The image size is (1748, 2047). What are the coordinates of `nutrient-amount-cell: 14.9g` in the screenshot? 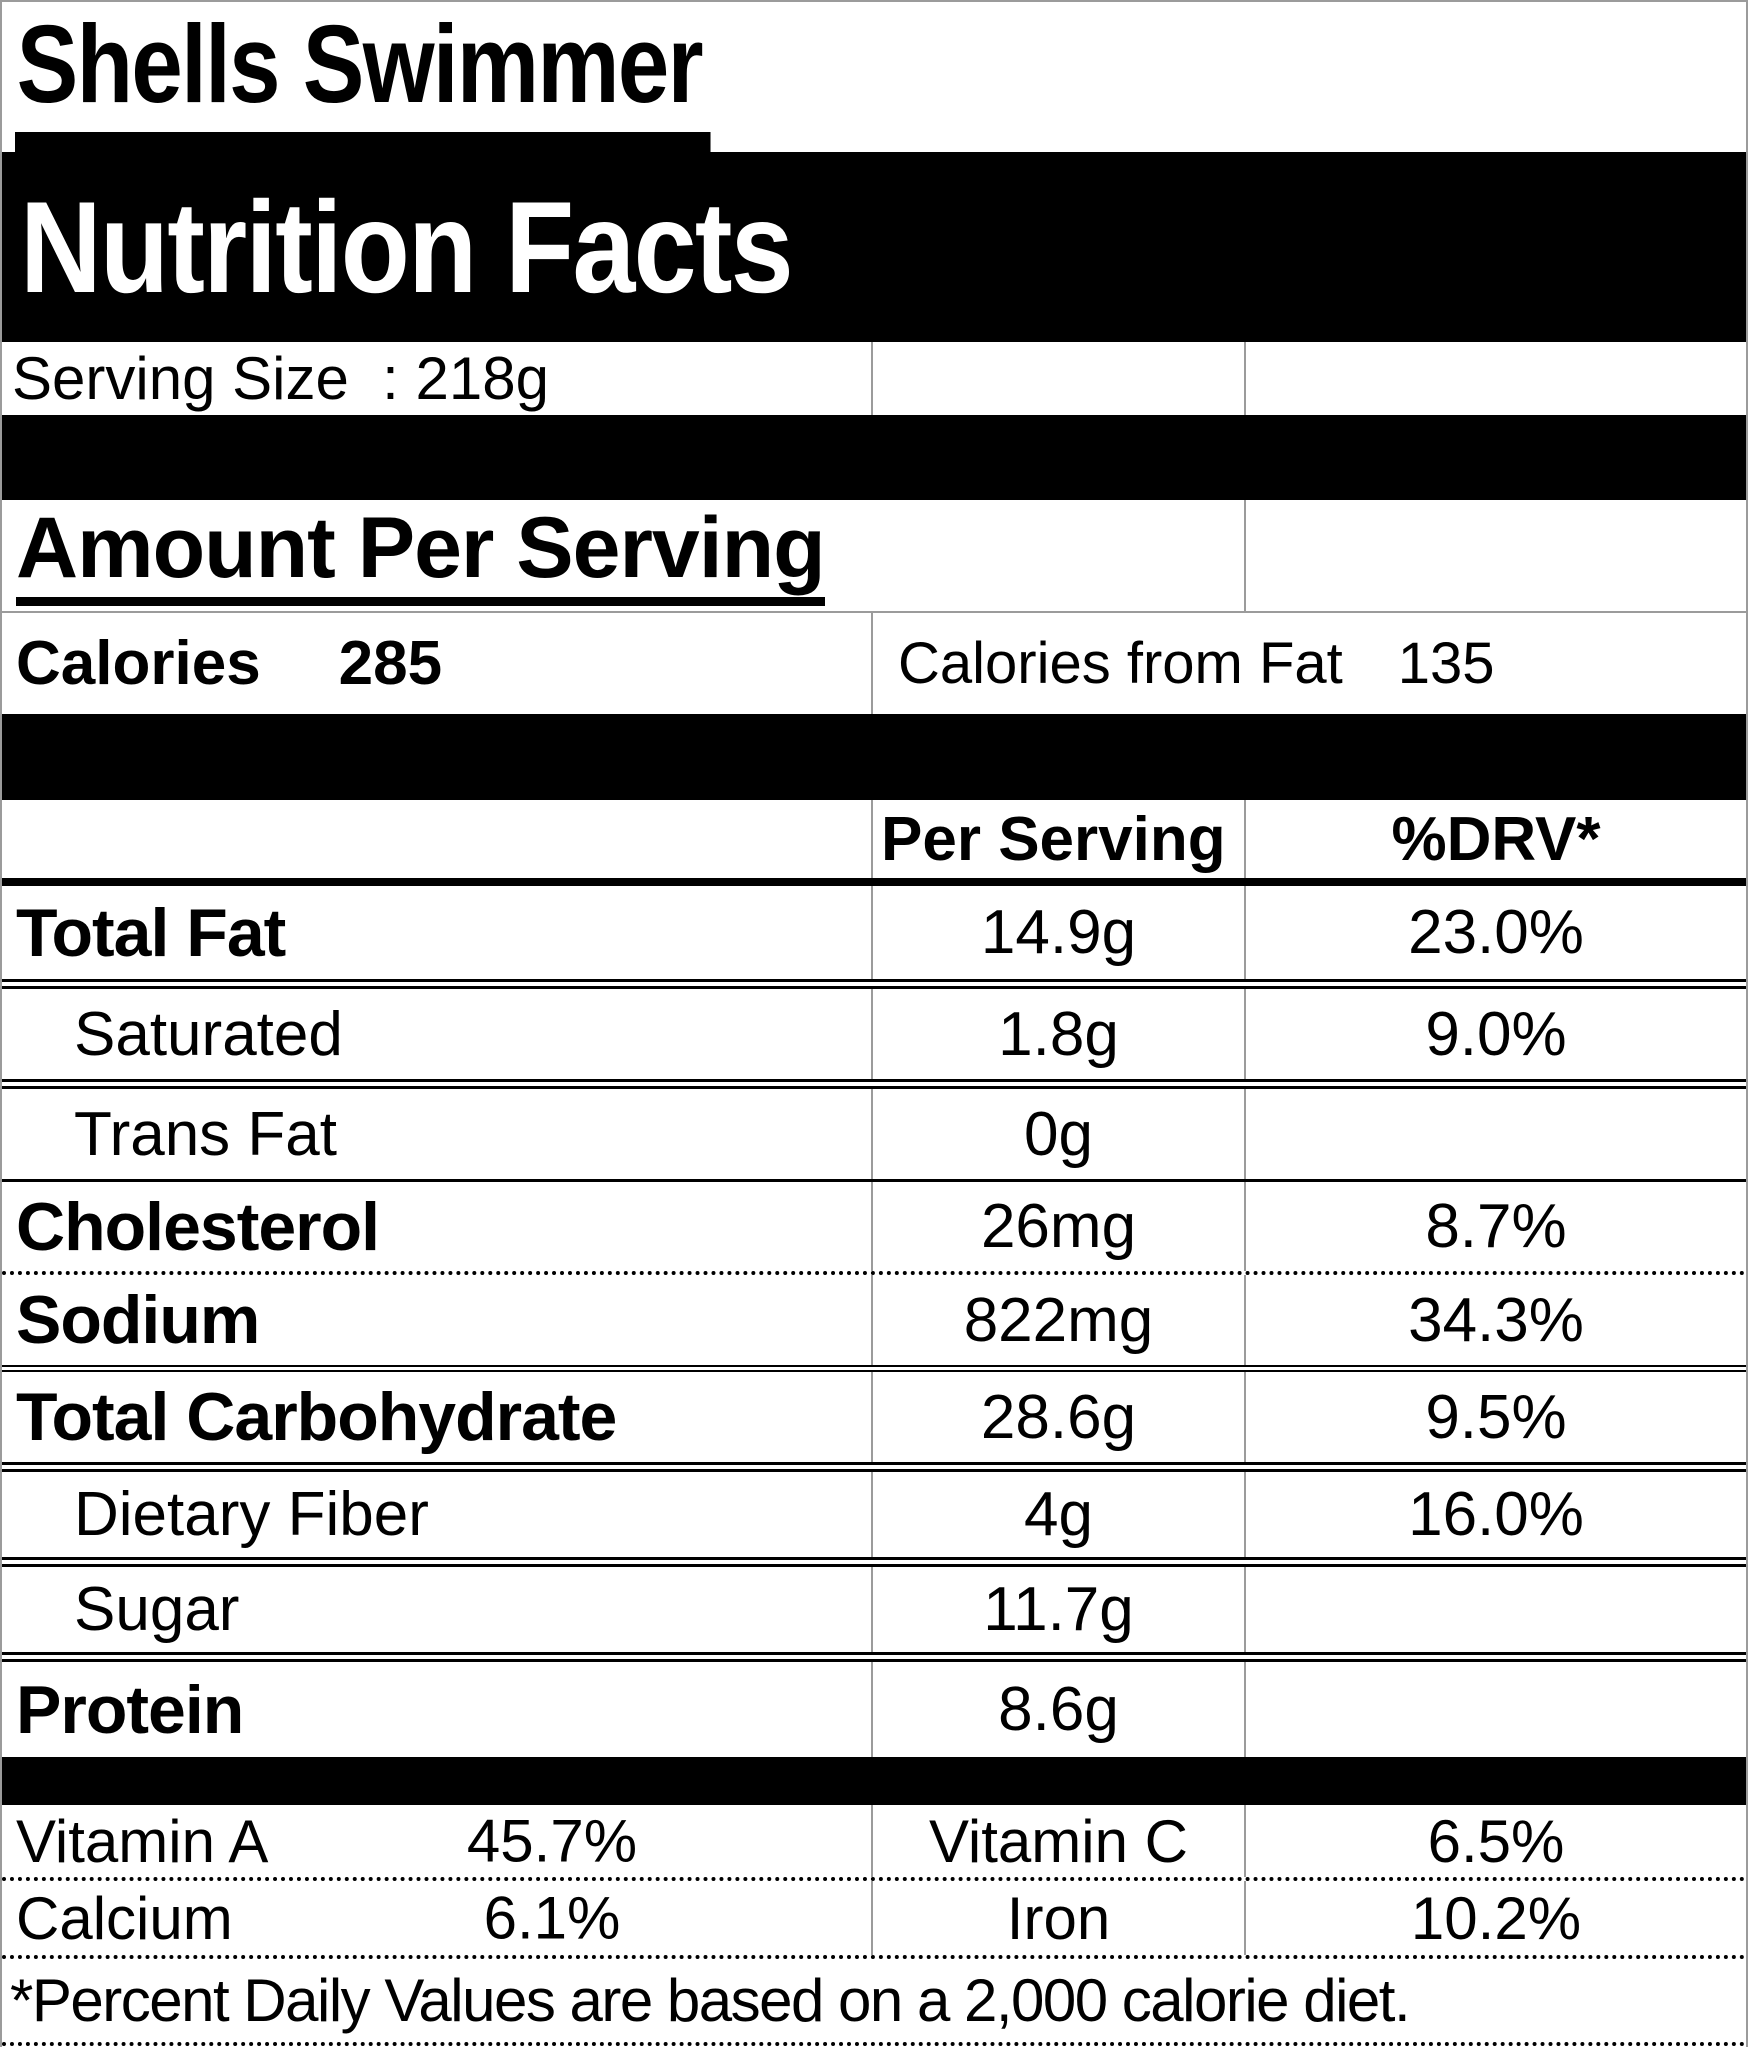 It's located at (1057, 932).